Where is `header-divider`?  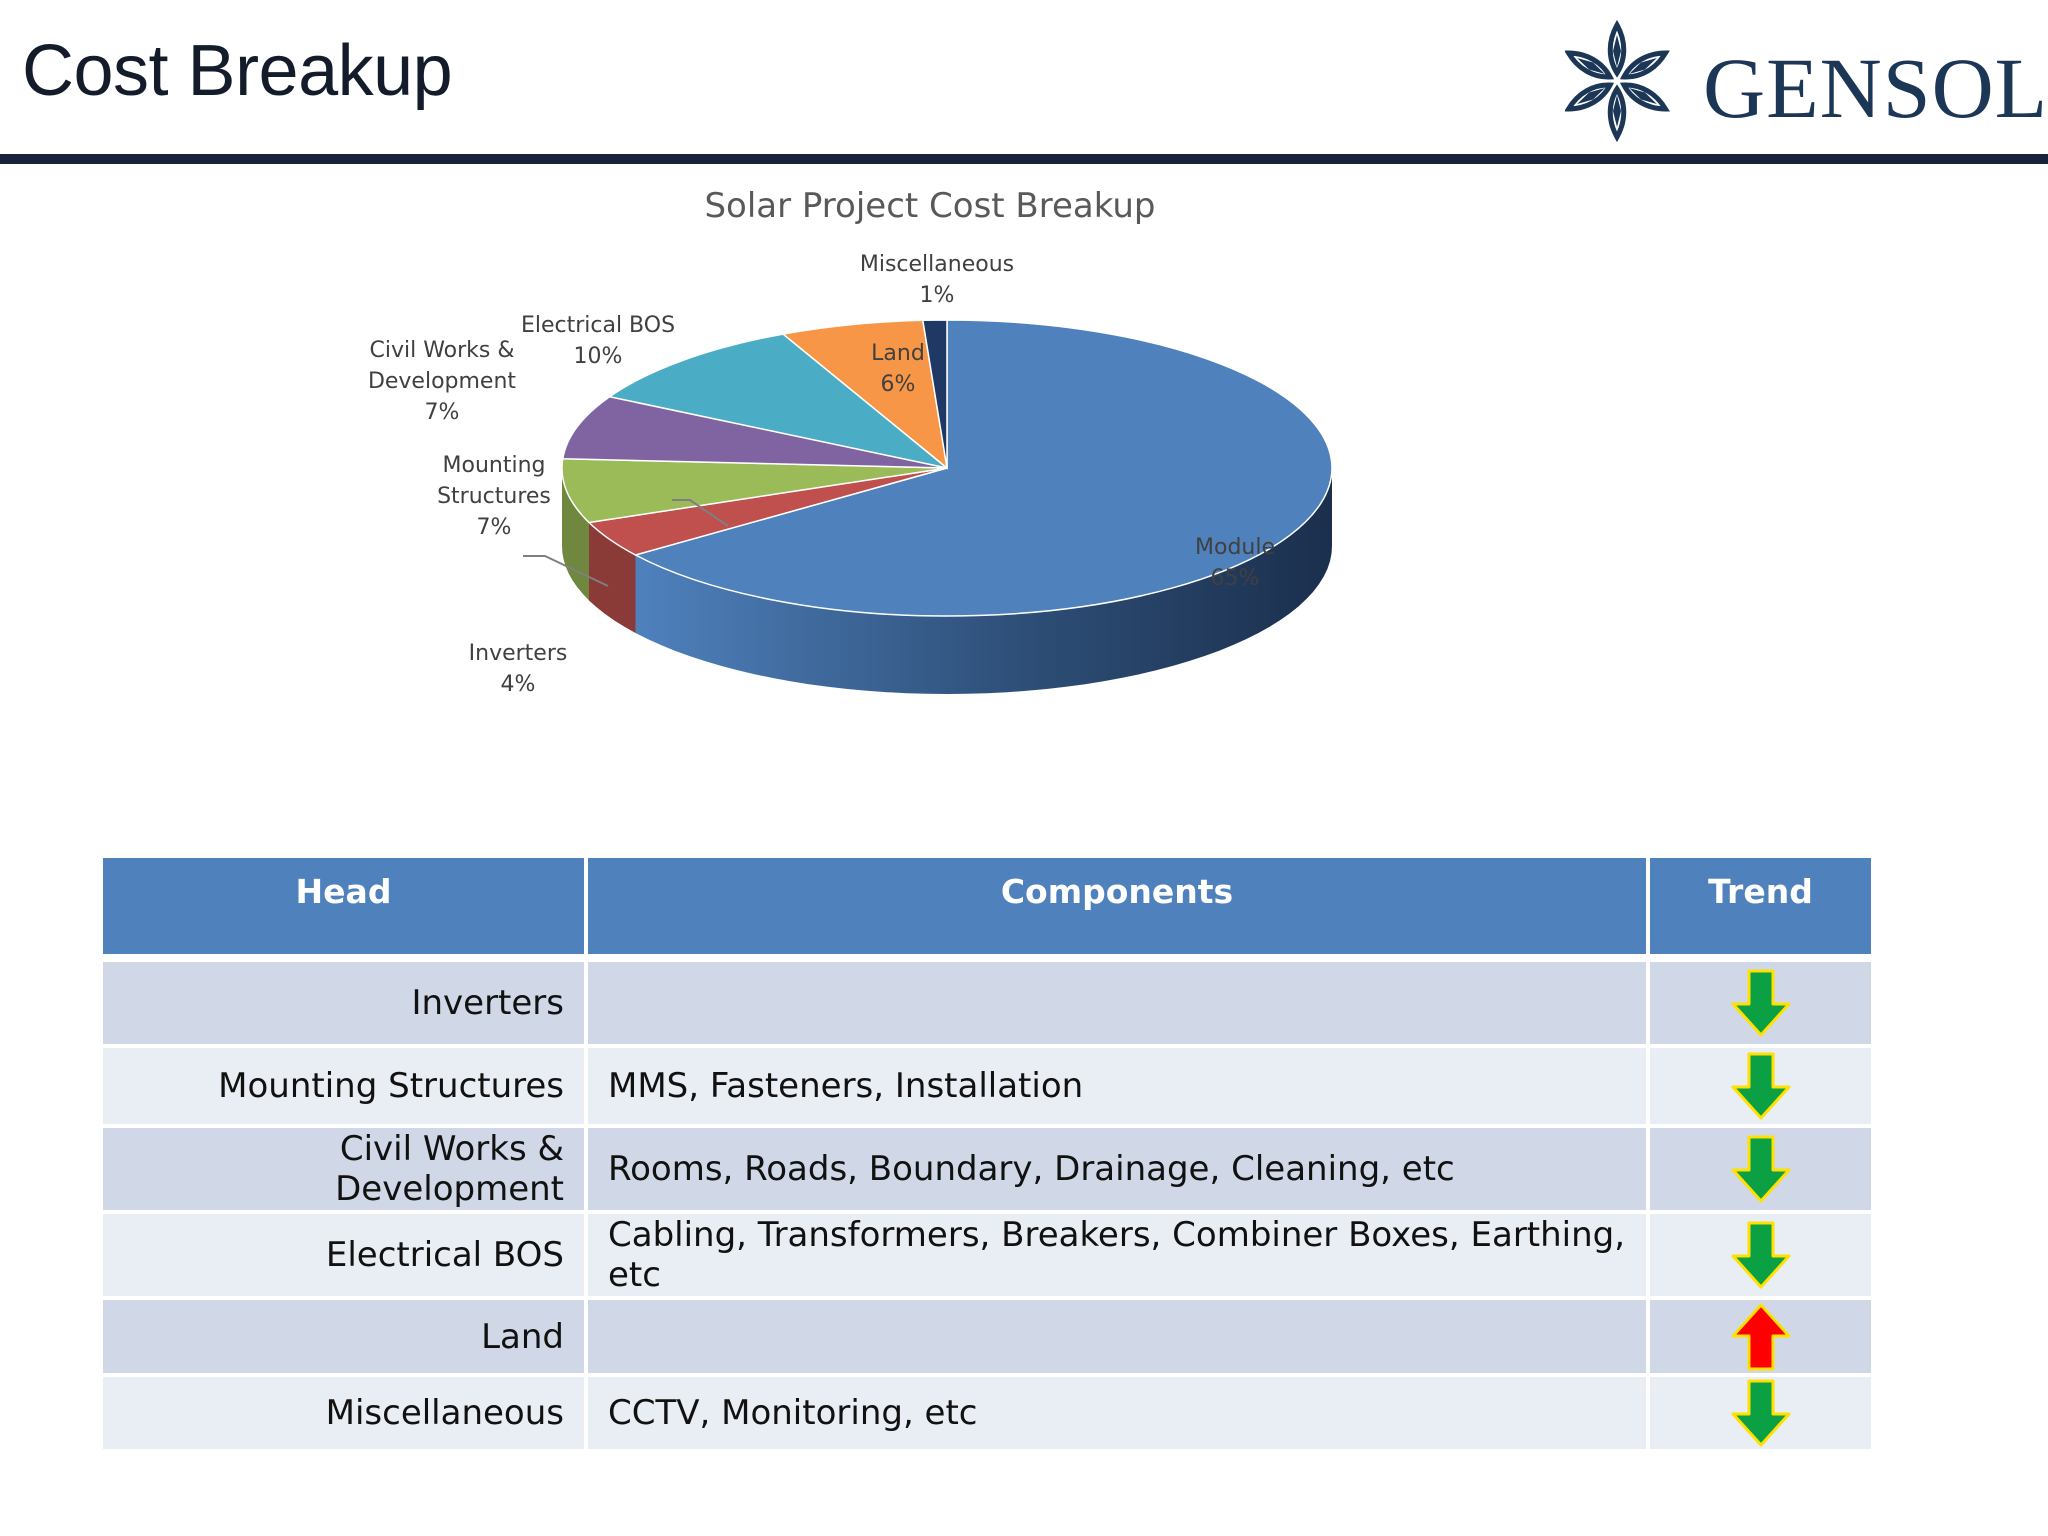
header-divider is located at coordinates (1024, 159).